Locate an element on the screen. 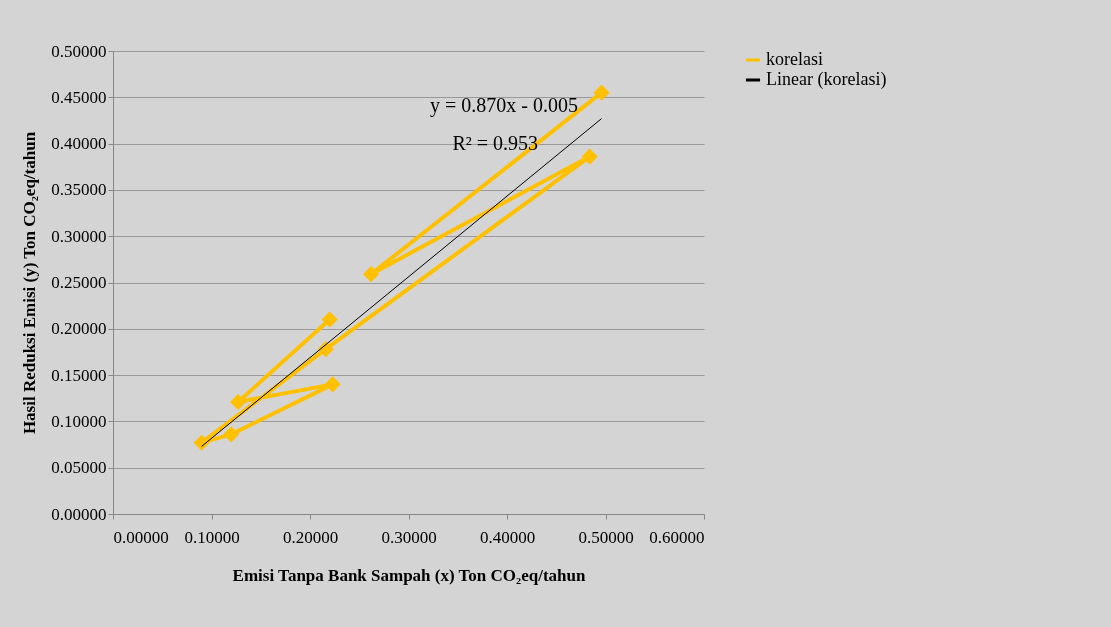 Image resolution: width=1111 pixels, height=627 pixels. annotation: y = 0.870x - 0.005 is located at coordinates (504, 105).